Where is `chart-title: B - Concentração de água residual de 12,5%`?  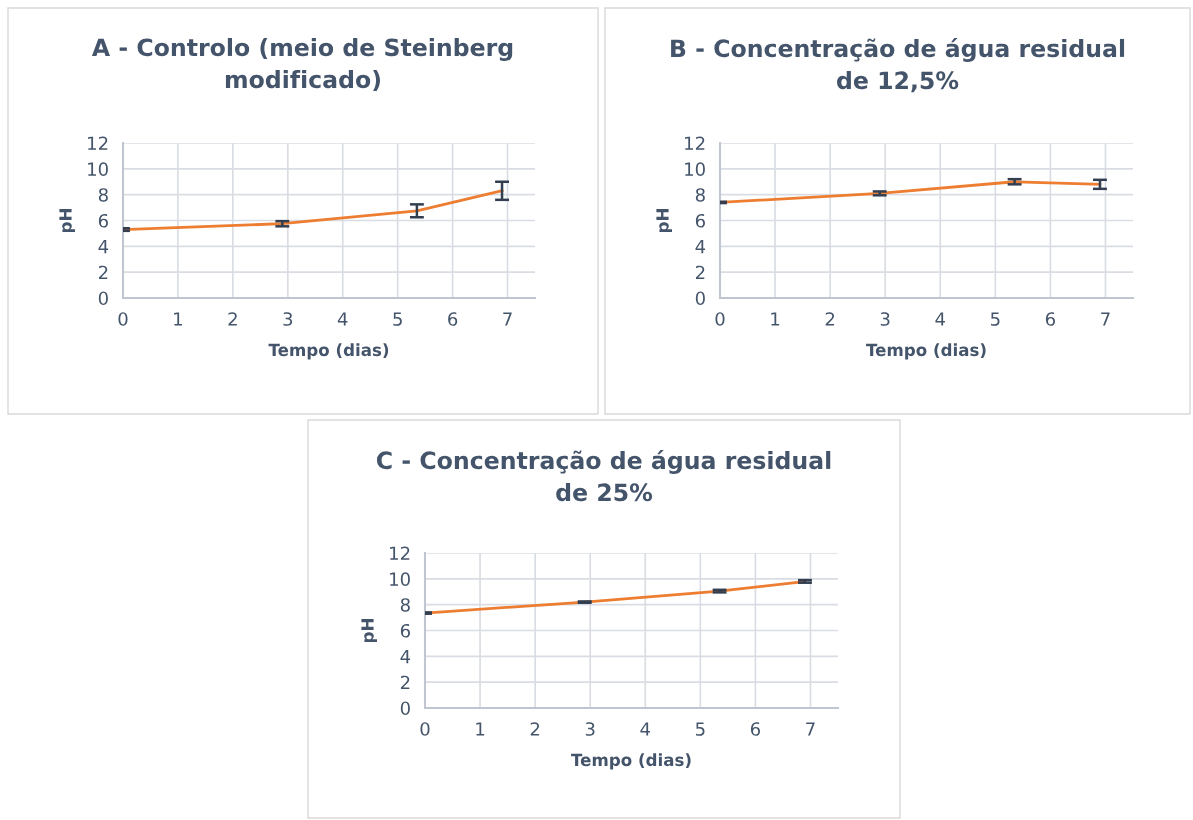
chart-title: B - Concentração de água residual de 12,5% is located at coordinates (898, 65).